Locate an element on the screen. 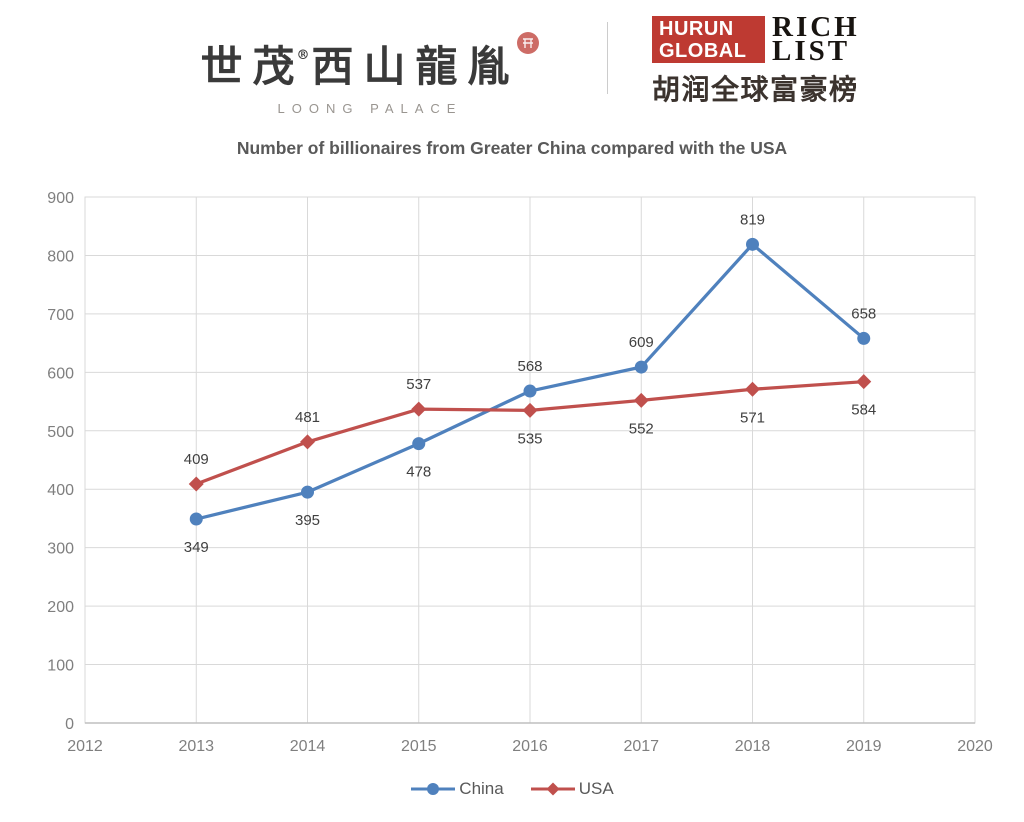 The image size is (1024, 822). header-divider is located at coordinates (607, 58).